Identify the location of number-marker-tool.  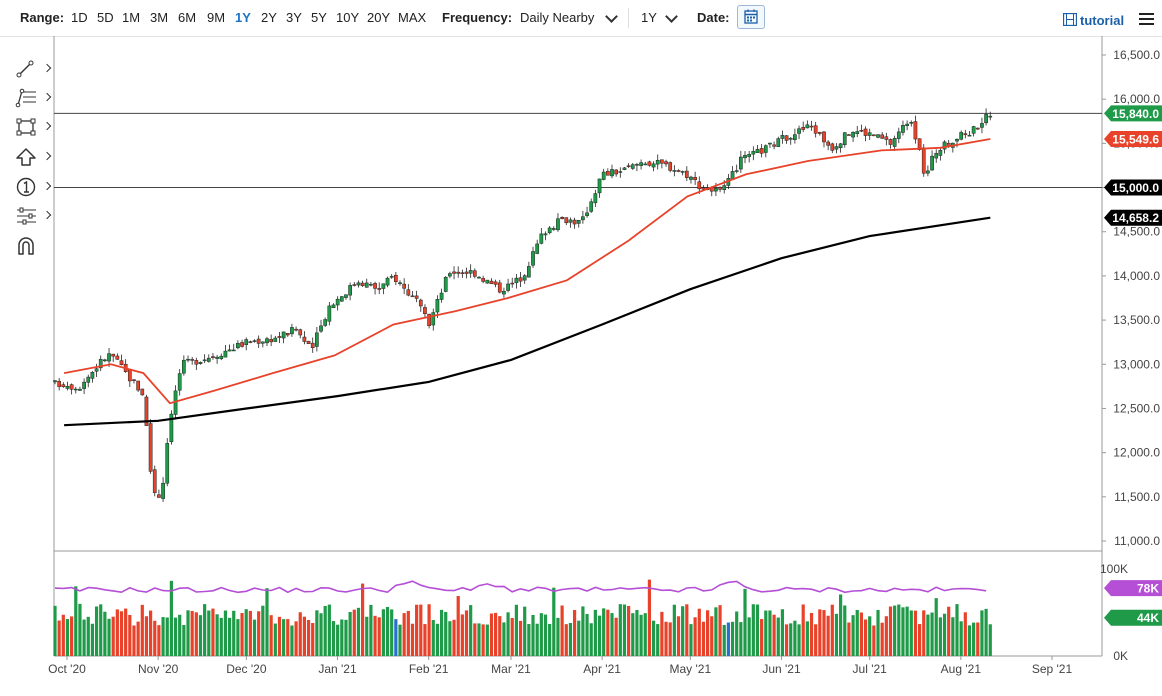
(33, 187).